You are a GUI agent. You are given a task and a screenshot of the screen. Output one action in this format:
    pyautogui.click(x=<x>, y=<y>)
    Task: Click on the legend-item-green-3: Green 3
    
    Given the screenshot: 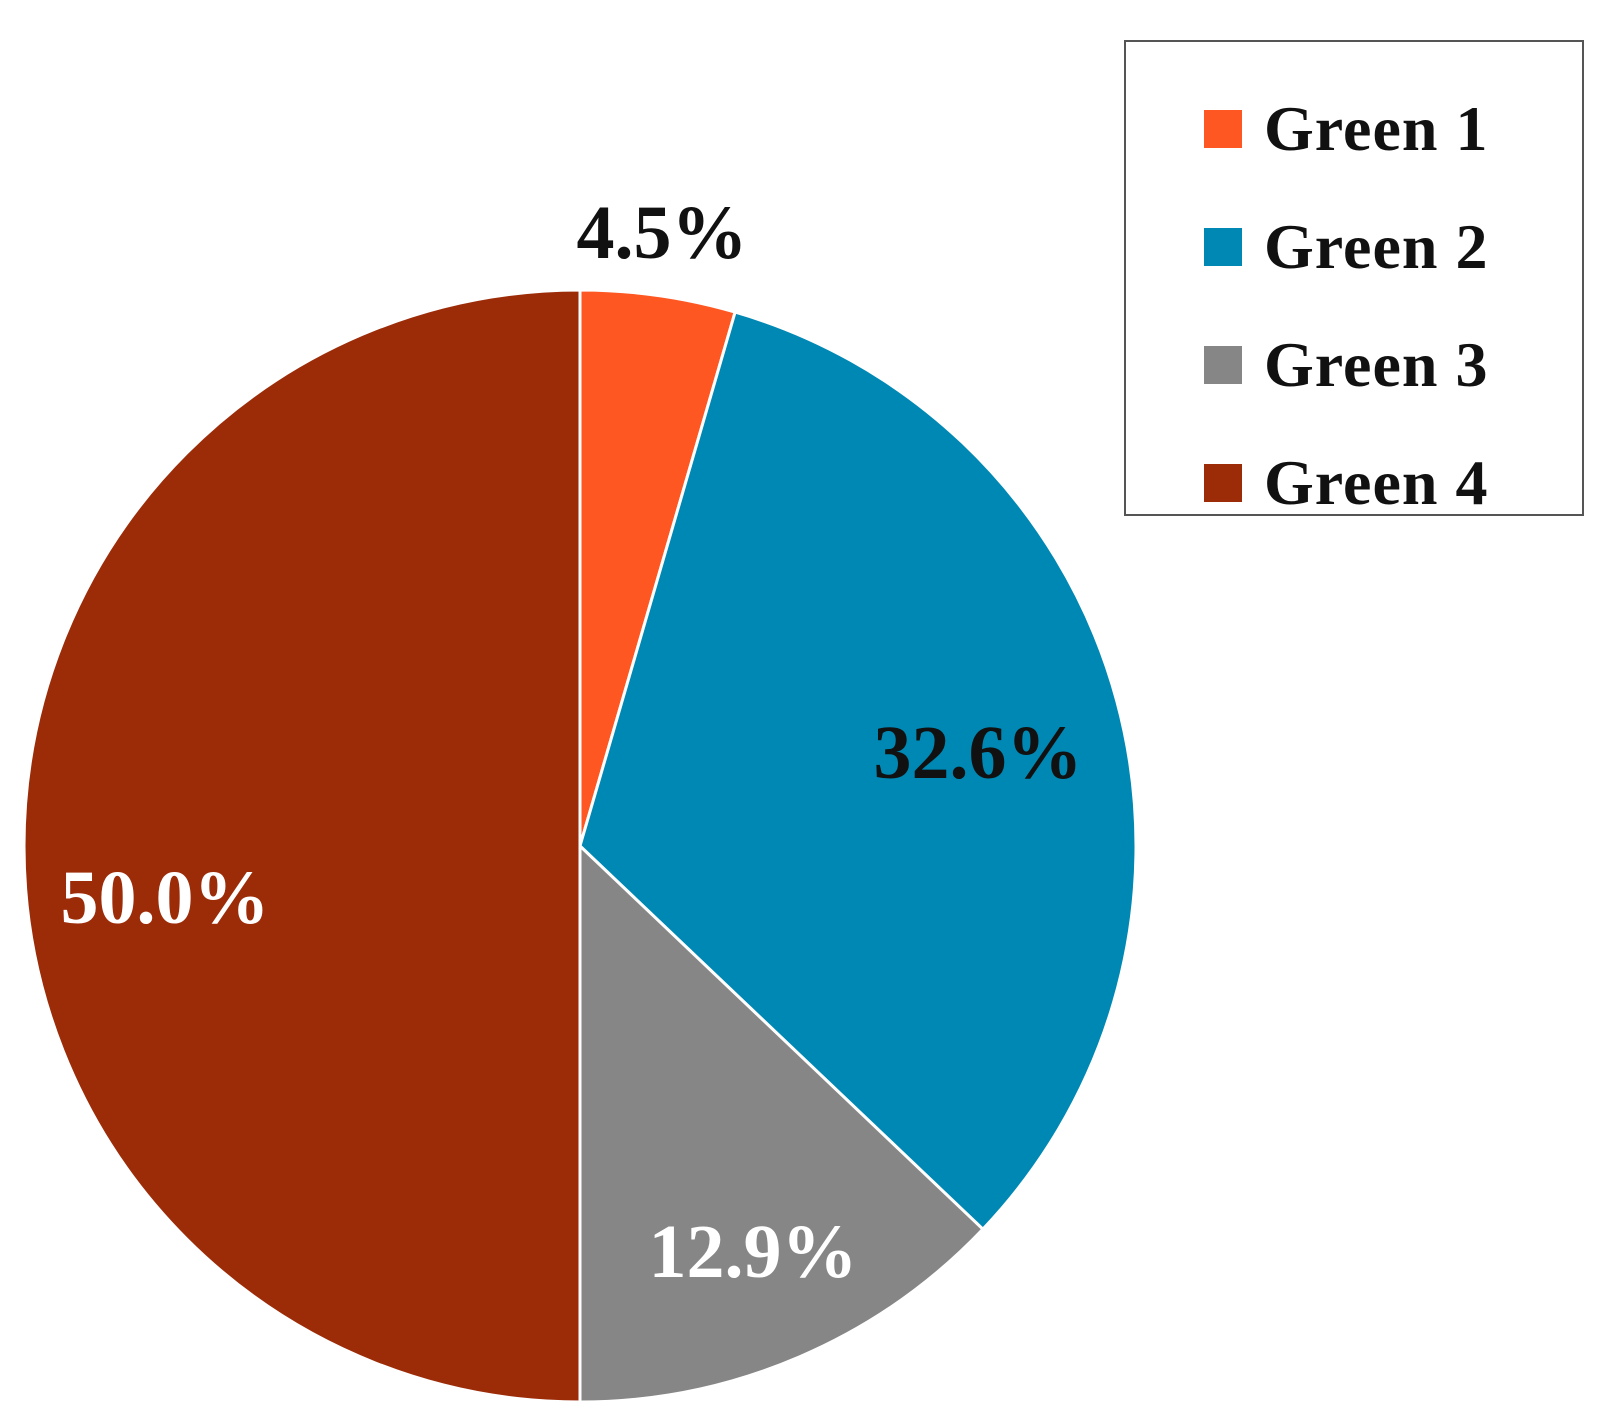 What is the action you would take?
    pyautogui.click(x=1393, y=365)
    